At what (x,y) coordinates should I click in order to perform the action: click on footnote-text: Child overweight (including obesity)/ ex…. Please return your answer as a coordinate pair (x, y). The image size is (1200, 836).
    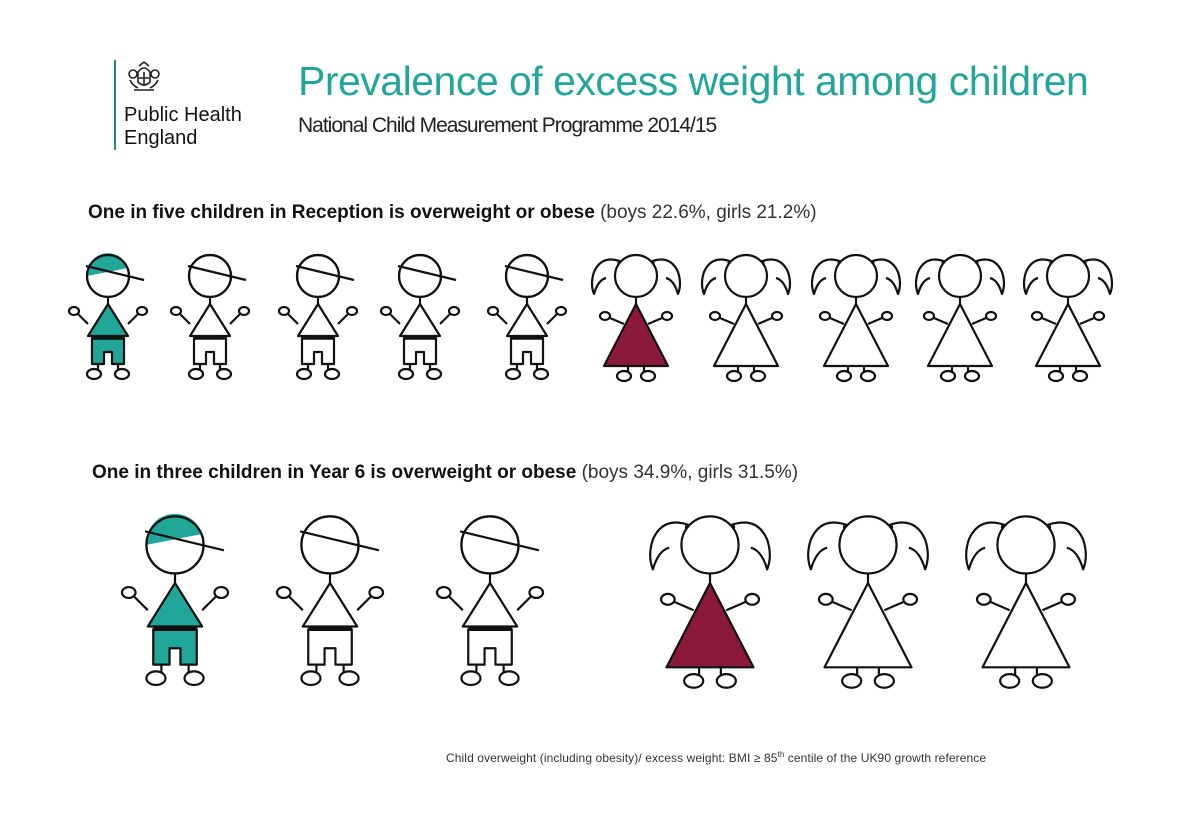
    Looking at the image, I should click on (612, 758).